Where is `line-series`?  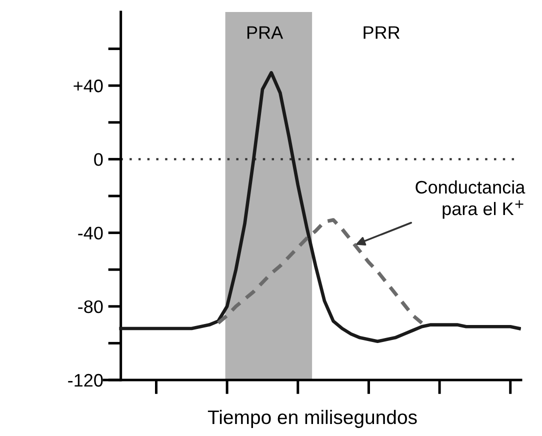 line-series is located at coordinates (320, 271).